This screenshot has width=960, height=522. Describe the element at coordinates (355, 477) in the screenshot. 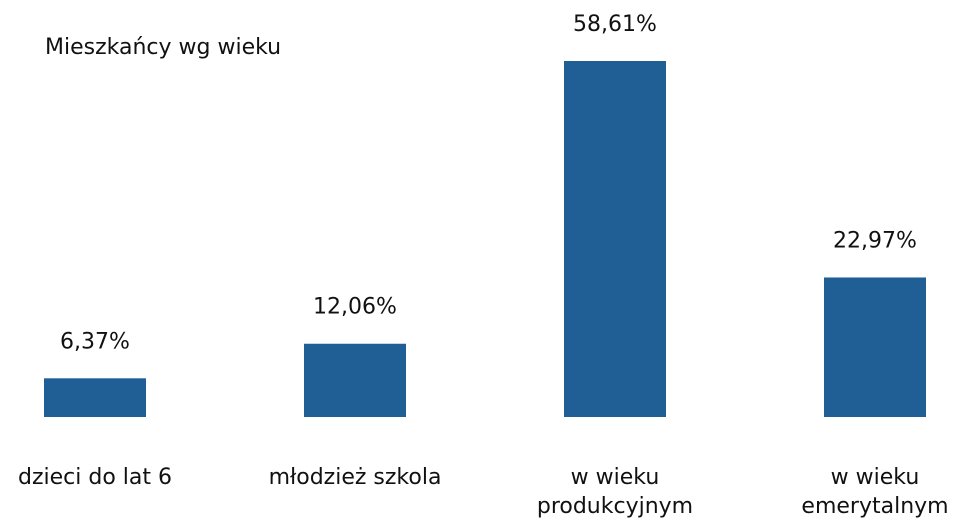

I see `x-tick-label: młodzież szkola` at that location.